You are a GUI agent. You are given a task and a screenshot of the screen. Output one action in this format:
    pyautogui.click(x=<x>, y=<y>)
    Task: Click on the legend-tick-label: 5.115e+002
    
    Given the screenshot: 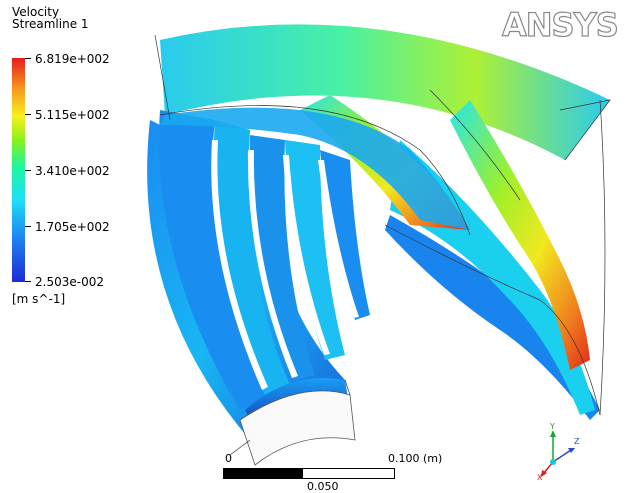 What is the action you would take?
    pyautogui.click(x=72, y=115)
    